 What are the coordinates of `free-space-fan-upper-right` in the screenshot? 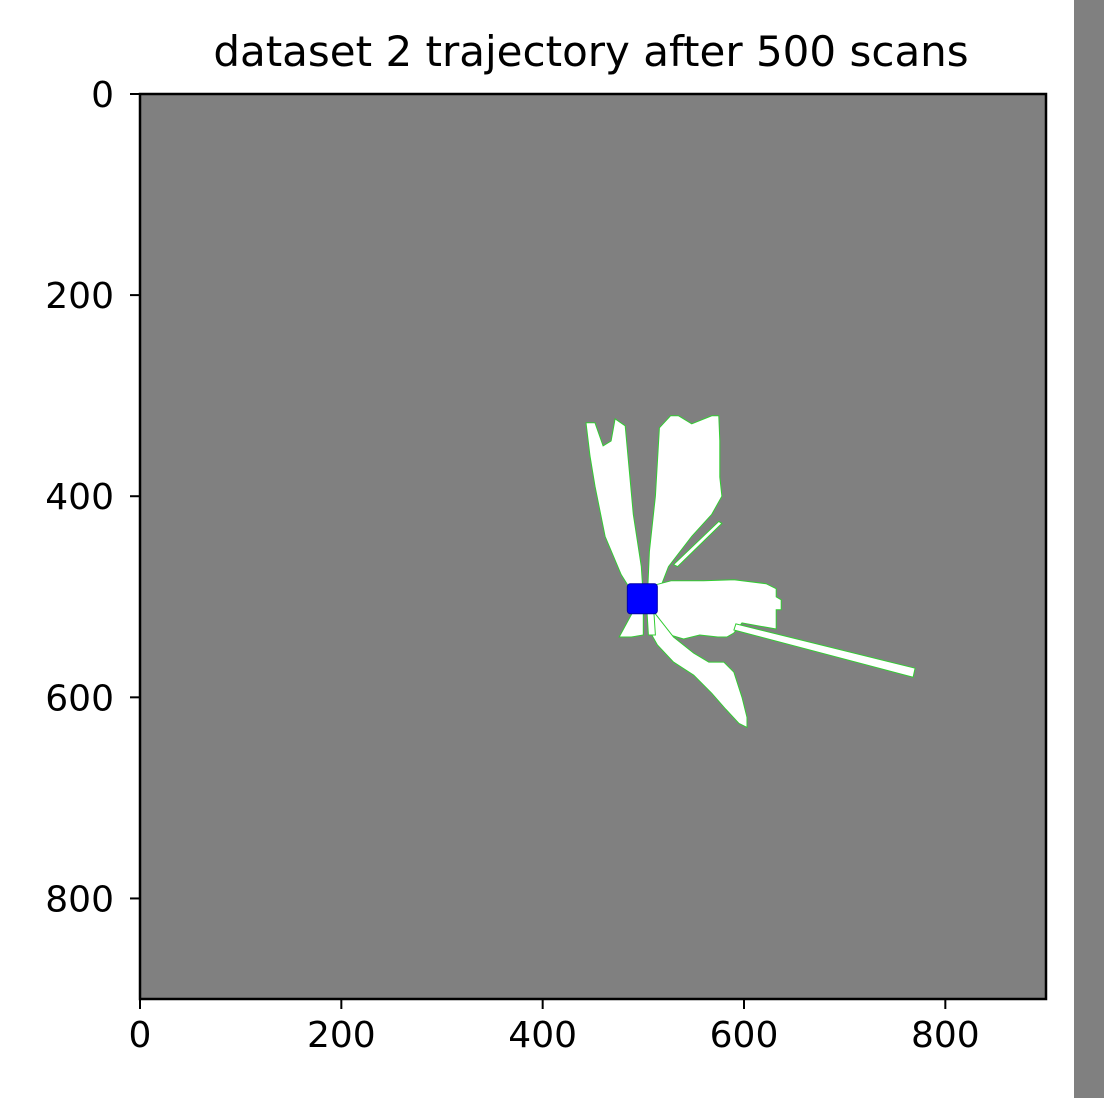 It's located at (684, 506).